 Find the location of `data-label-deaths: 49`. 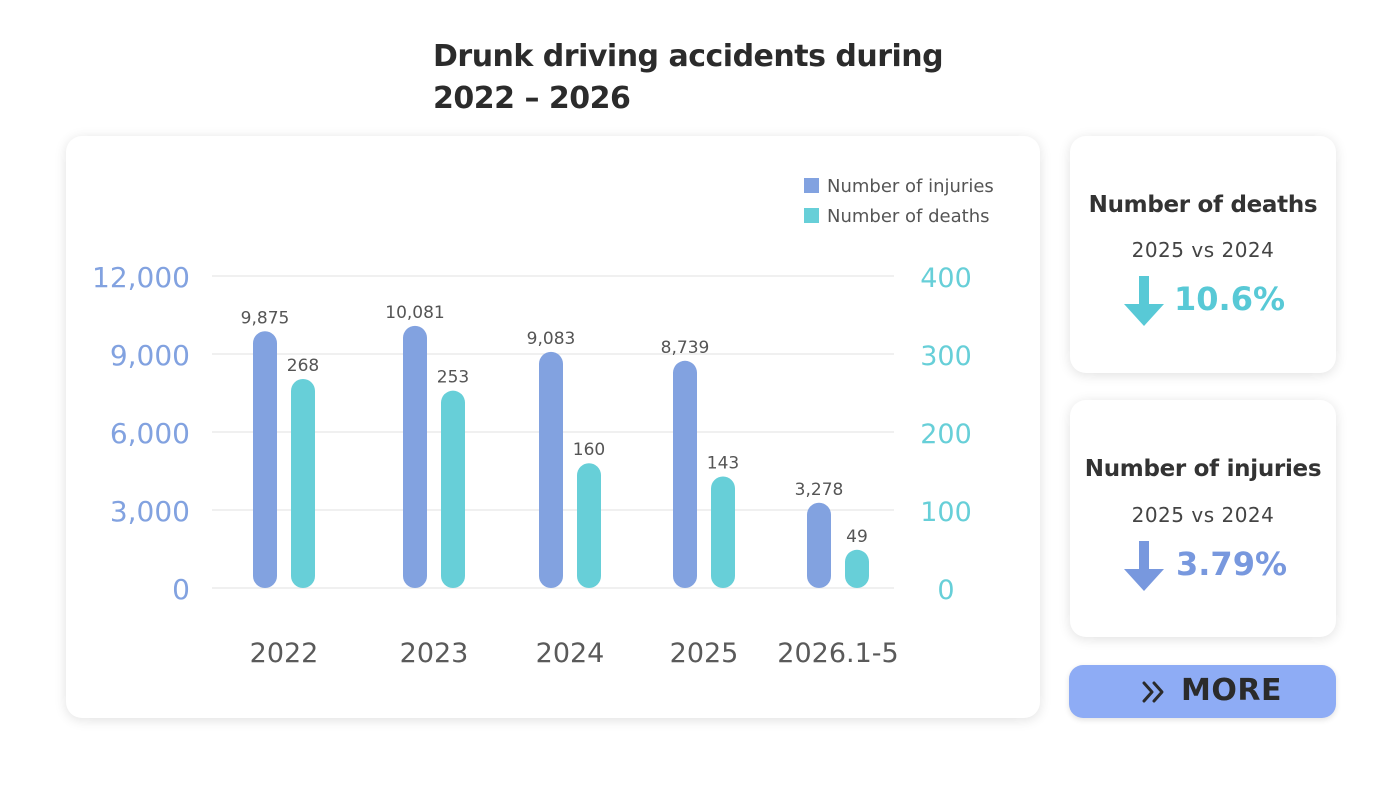

data-label-deaths: 49 is located at coordinates (857, 537).